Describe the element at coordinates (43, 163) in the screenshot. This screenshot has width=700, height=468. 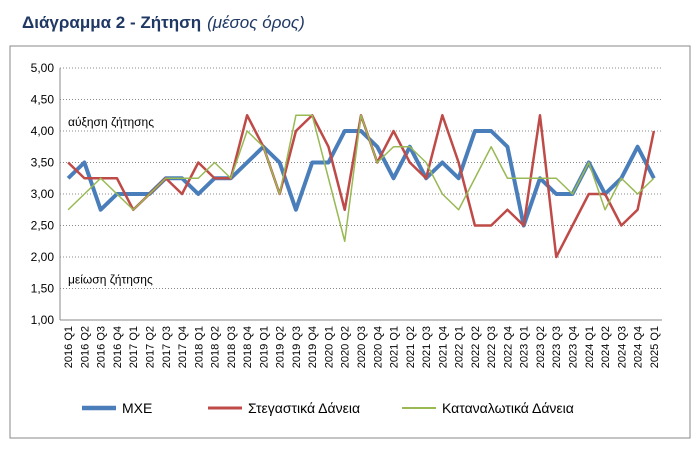
I see `y-tick-label: 3,50` at that location.